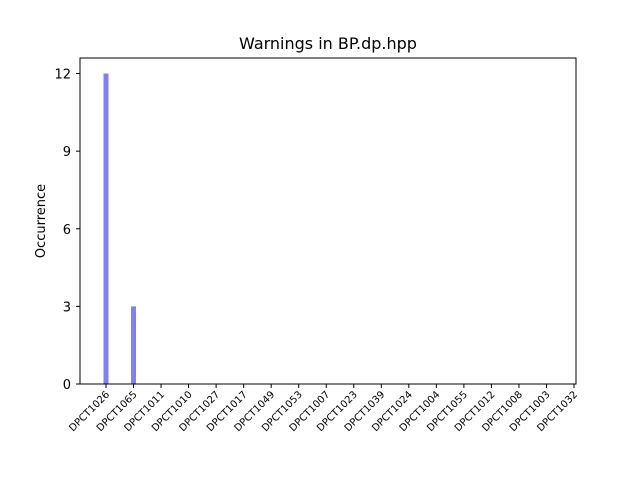 This screenshot has height=480, width=640. I want to click on y-tick-label: 3, so click(67, 307).